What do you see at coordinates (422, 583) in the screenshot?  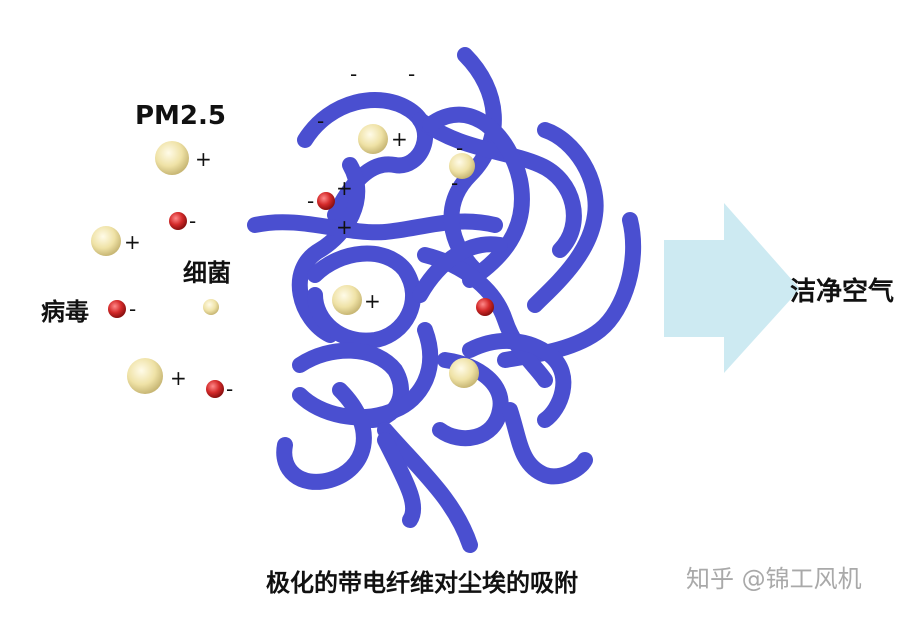 I see `diagram-caption: 极化的带电纤维对尘埃的吸附` at bounding box center [422, 583].